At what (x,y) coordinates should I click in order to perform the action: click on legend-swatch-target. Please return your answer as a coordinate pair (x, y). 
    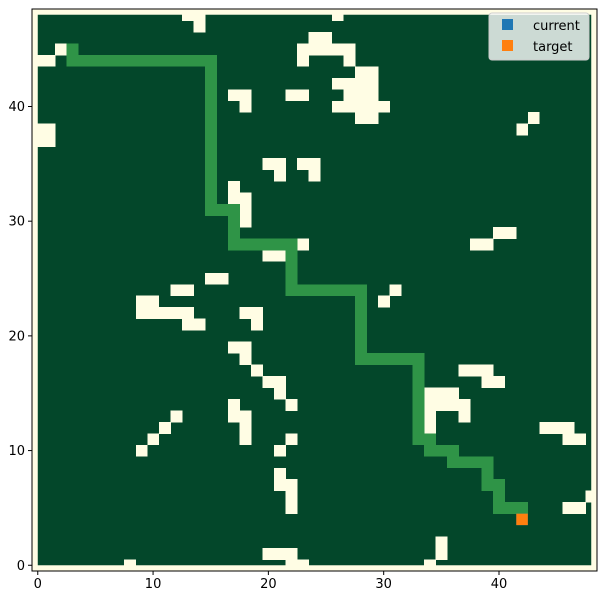
    Looking at the image, I should click on (507, 45).